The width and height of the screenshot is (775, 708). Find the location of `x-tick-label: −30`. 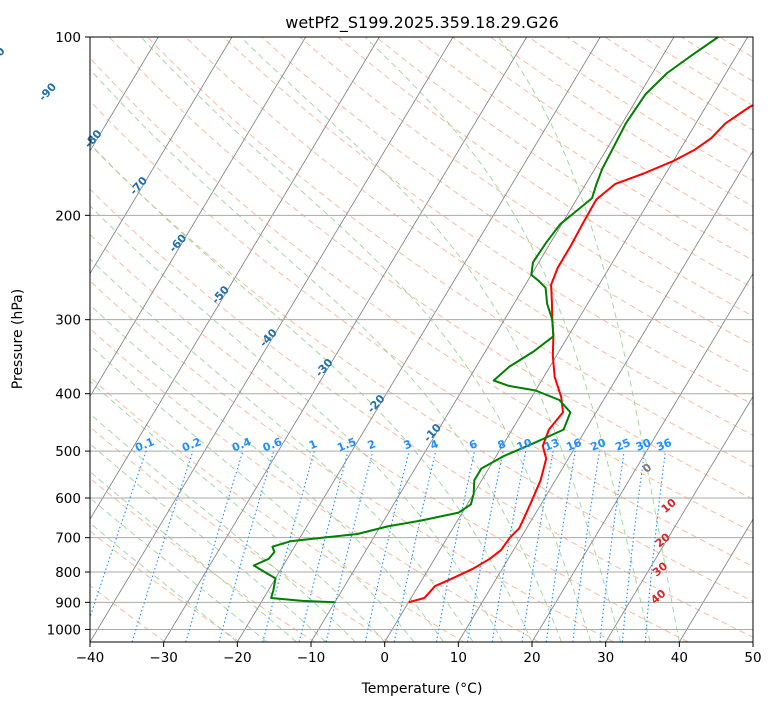

x-tick-label: −30 is located at coordinates (163, 658).